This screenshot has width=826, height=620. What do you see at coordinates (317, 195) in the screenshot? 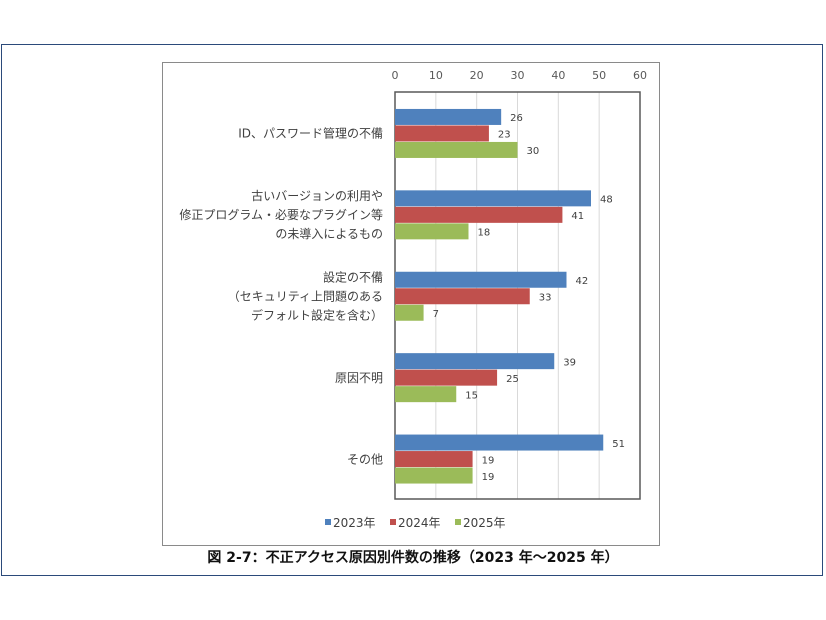
I see `category-label: 古いバージョンの利用や` at bounding box center [317, 195].